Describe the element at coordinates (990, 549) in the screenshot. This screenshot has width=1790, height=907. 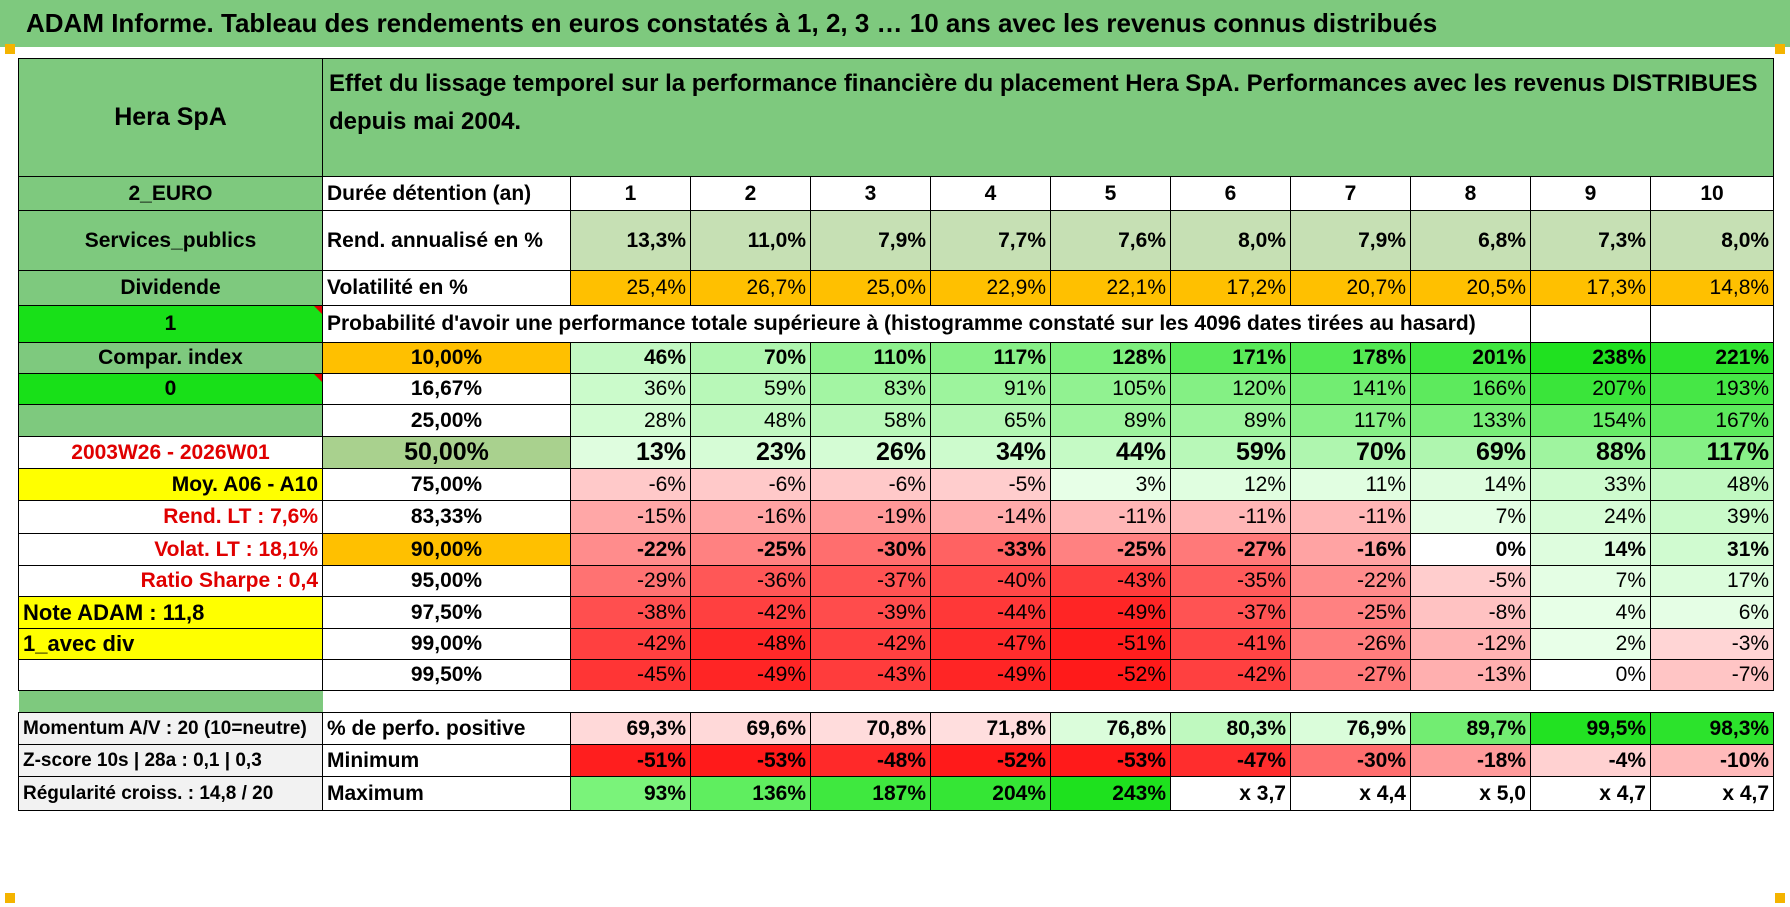
I see `percentile-cell: -33%` at that location.